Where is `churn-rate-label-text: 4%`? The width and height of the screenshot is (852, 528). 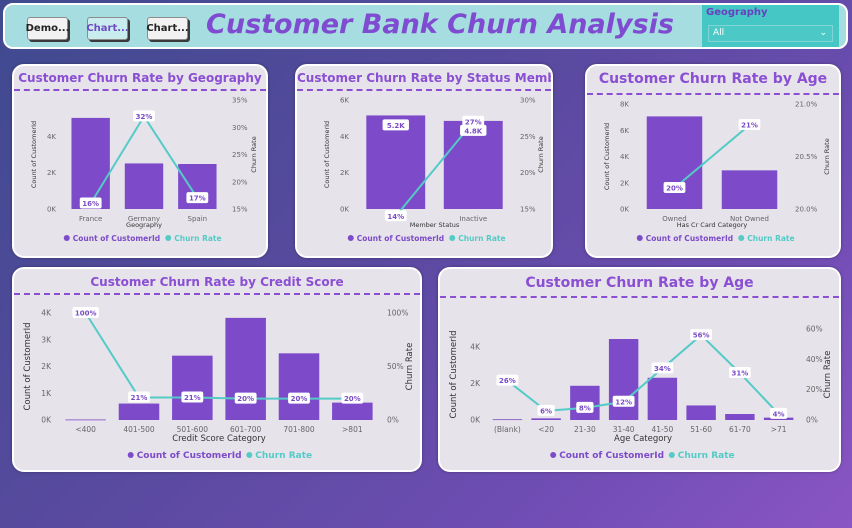 churn-rate-label-text: 4% is located at coordinates (779, 414).